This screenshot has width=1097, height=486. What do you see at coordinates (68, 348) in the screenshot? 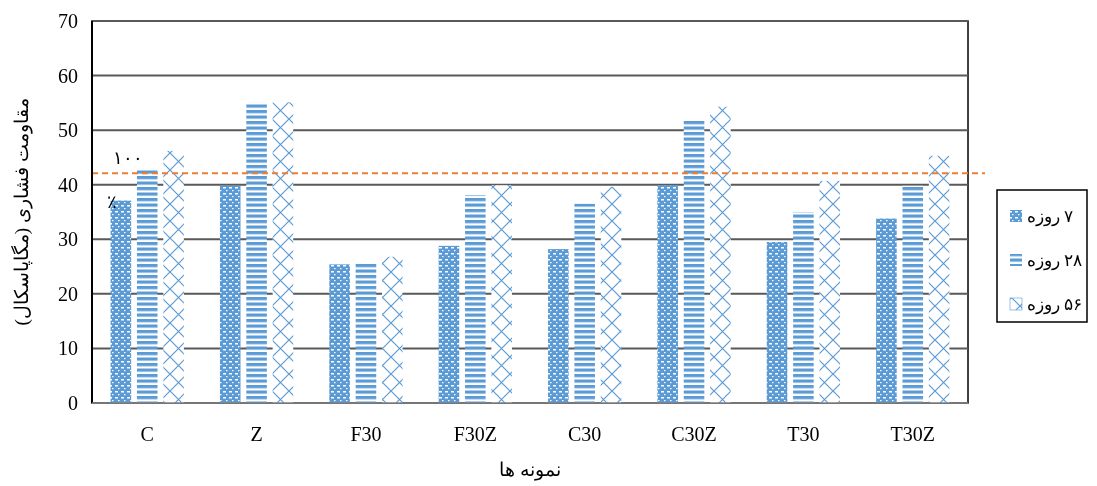
I see `y-tick-label: 10` at bounding box center [68, 348].